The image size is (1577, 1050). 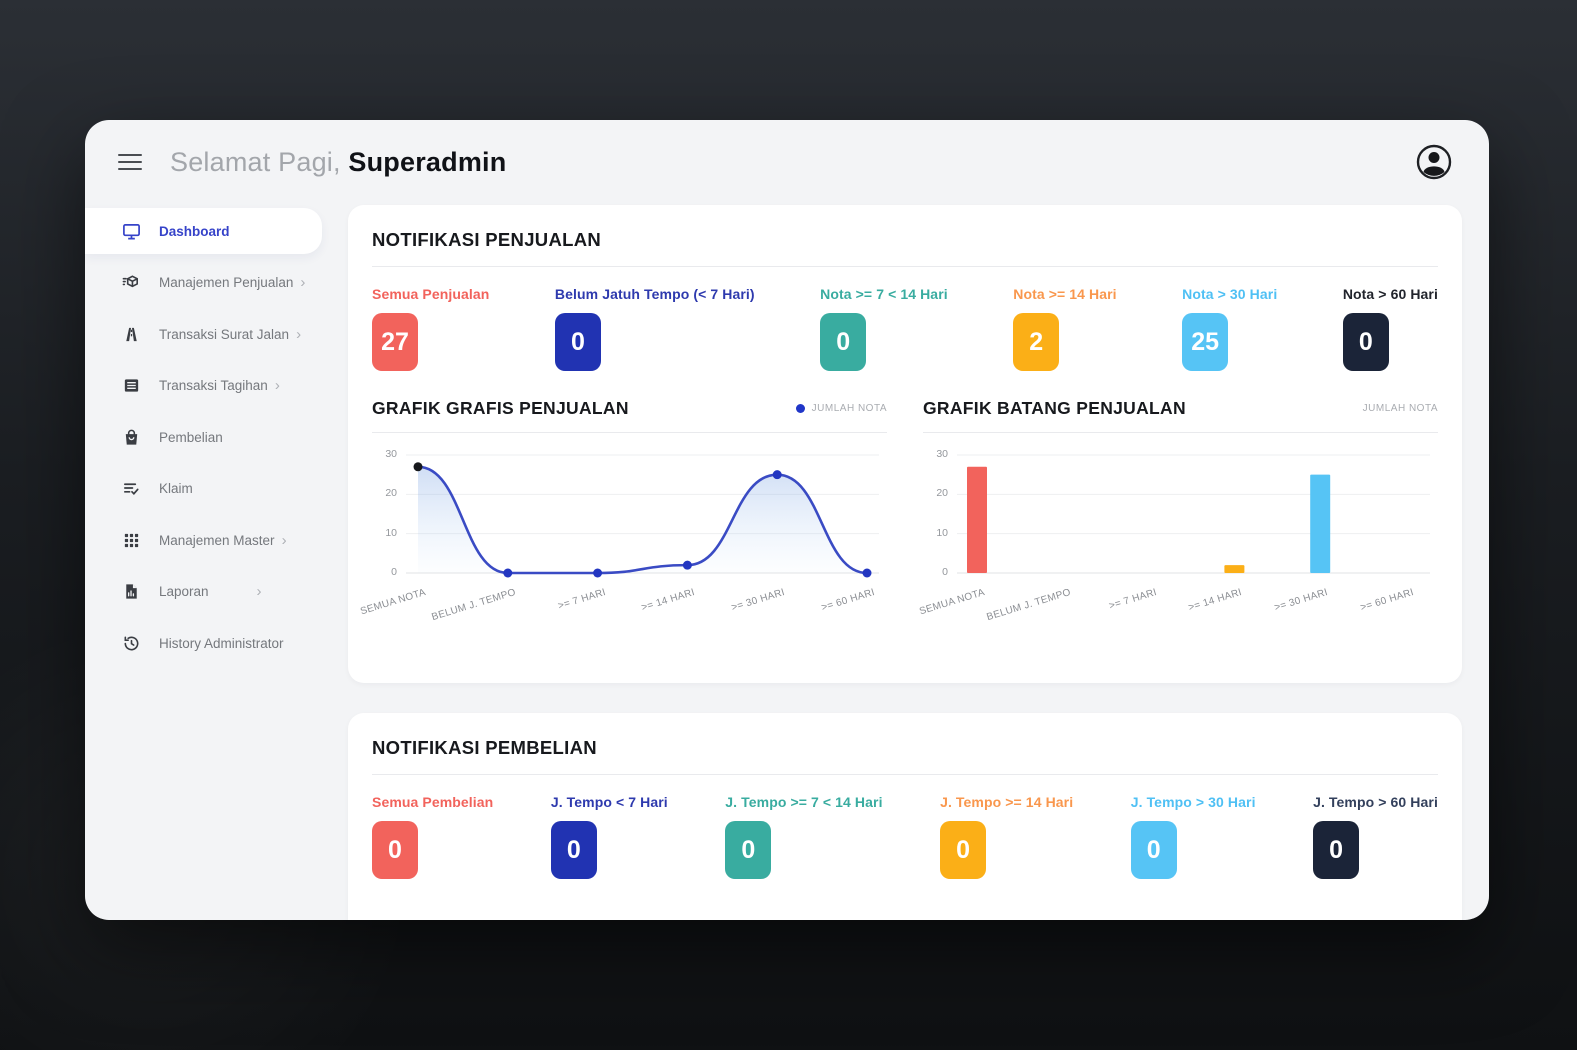 What do you see at coordinates (1434, 162) in the screenshot?
I see `user-avatar-icon` at bounding box center [1434, 162].